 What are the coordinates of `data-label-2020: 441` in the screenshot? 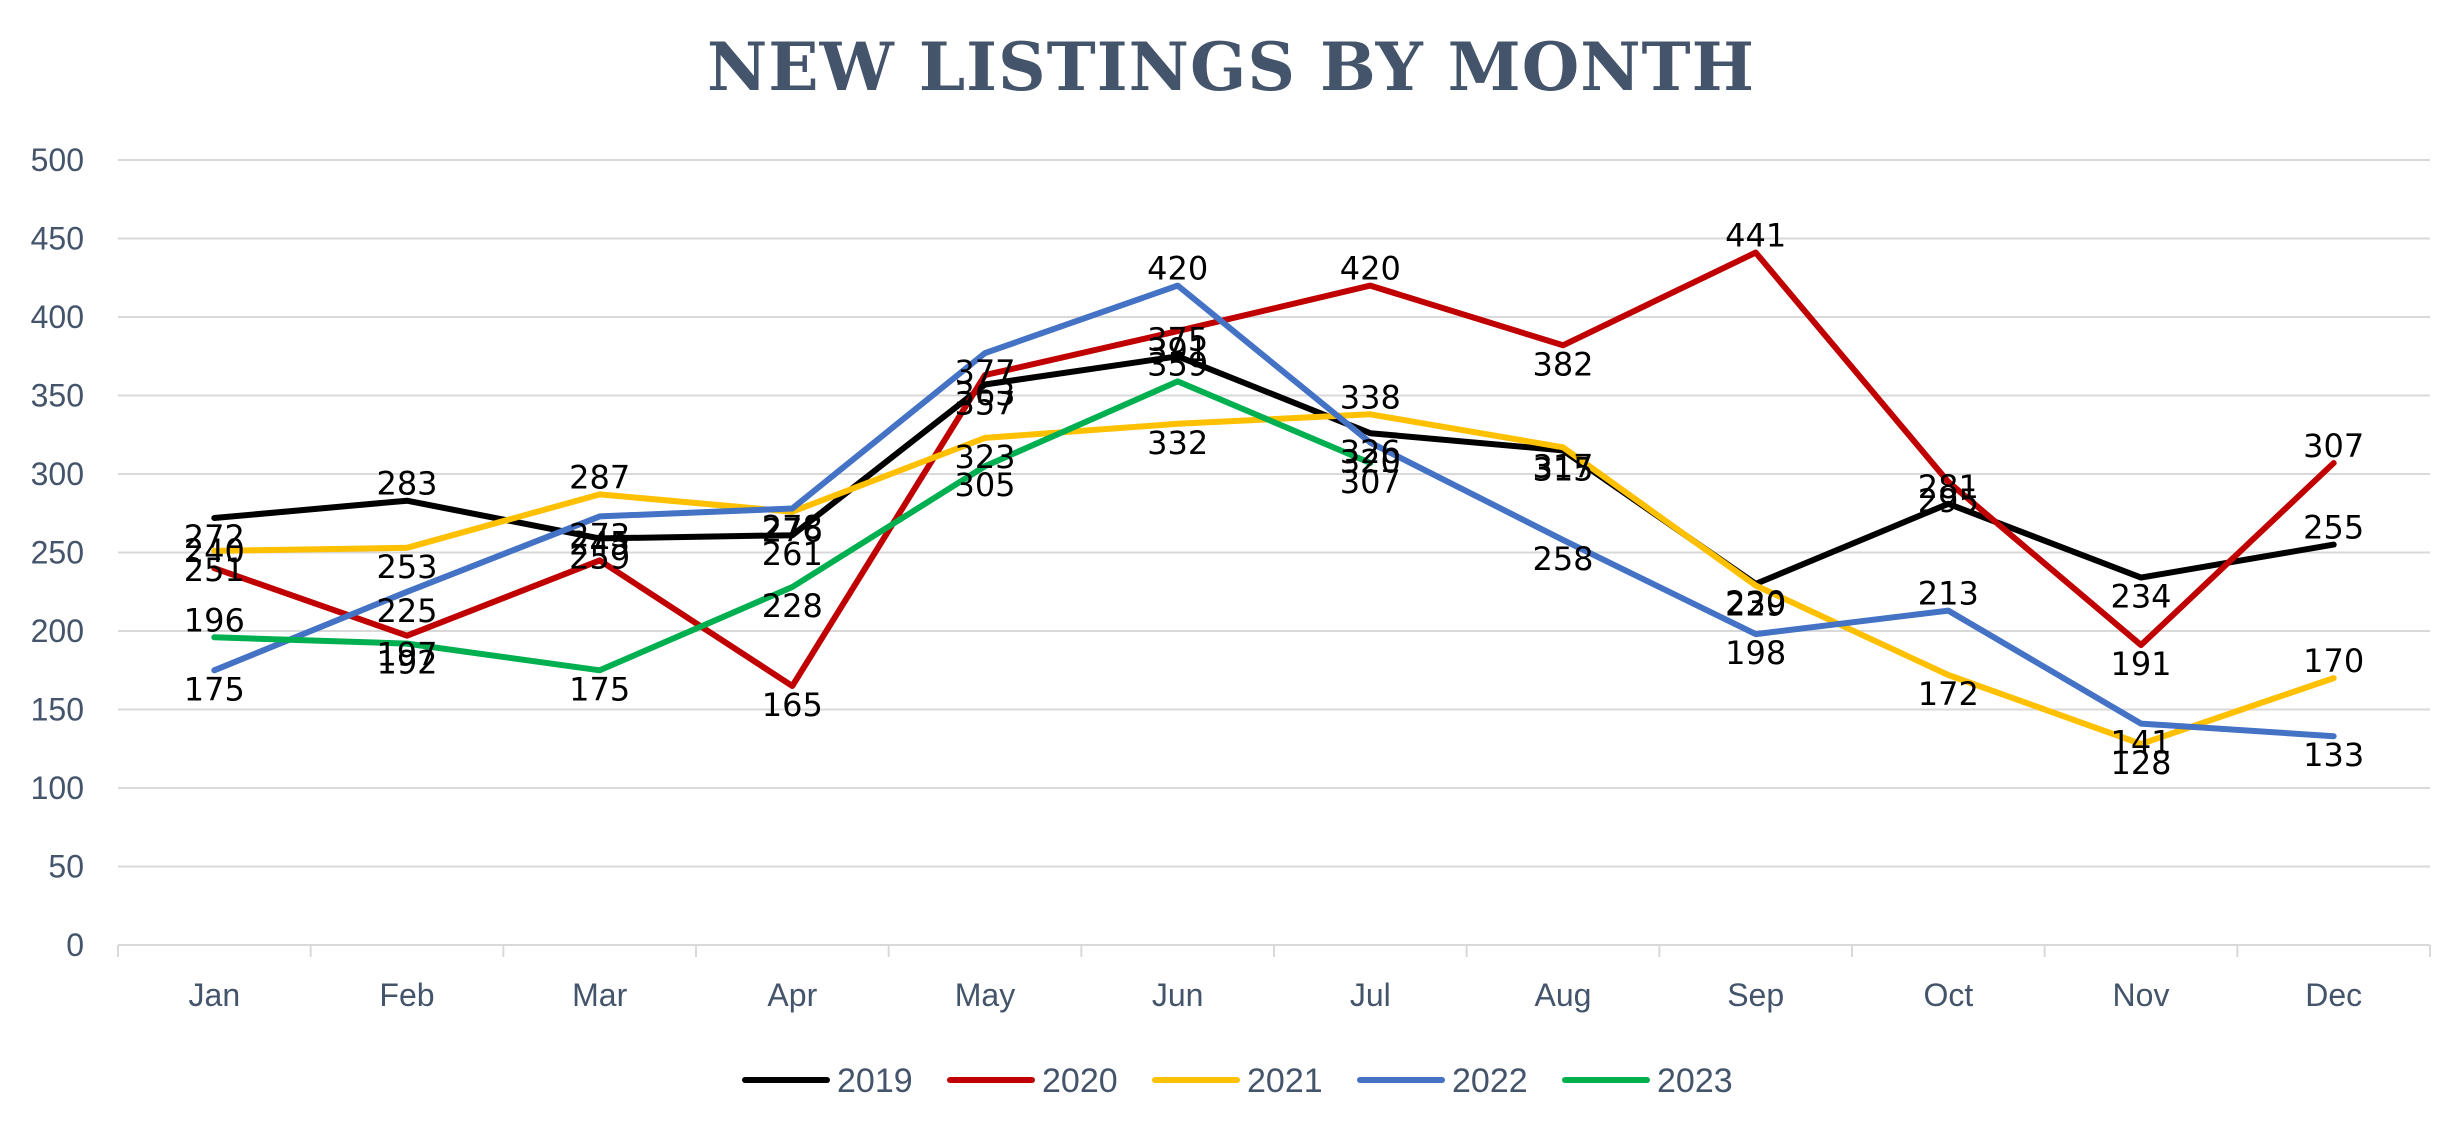 It's located at (1755, 236).